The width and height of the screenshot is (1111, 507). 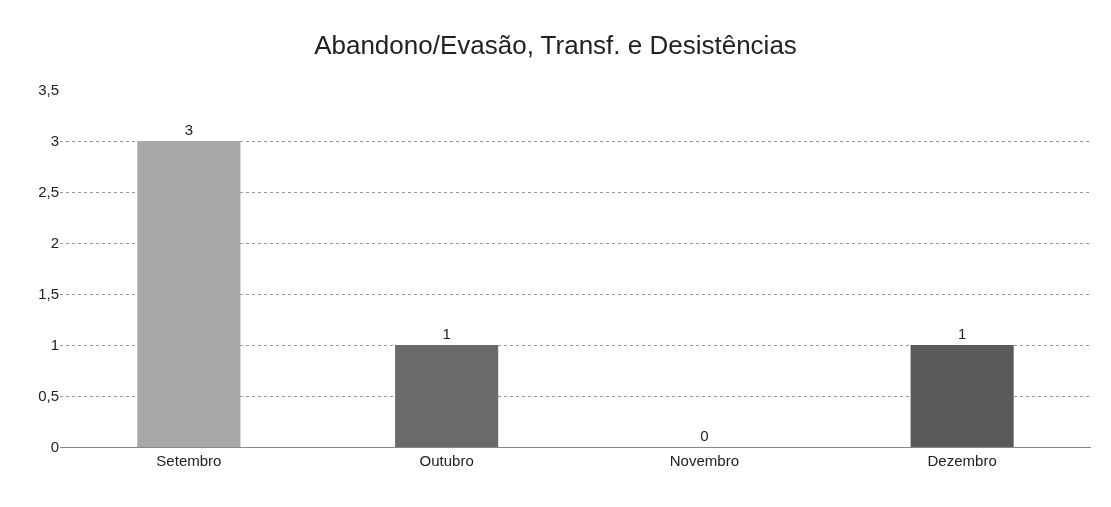 What do you see at coordinates (54, 141) in the screenshot?
I see `y-tick-label: 3` at bounding box center [54, 141].